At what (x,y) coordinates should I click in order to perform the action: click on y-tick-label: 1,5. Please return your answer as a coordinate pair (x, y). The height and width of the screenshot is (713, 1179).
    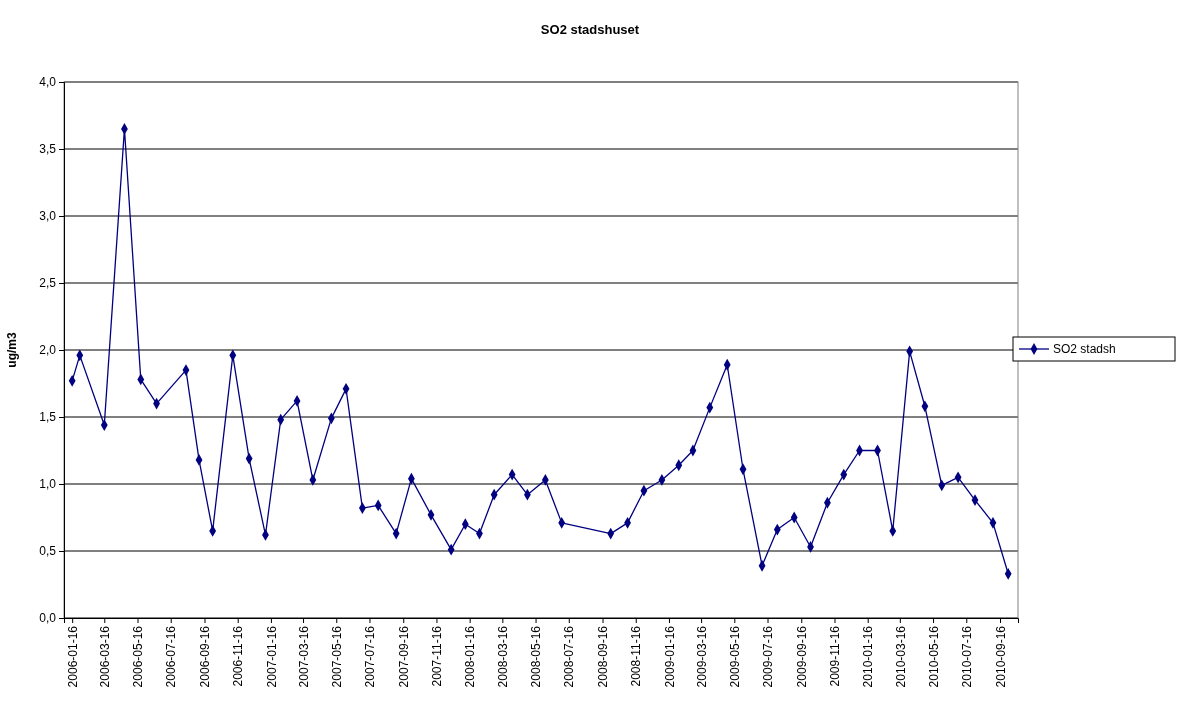
    Looking at the image, I should click on (48, 417).